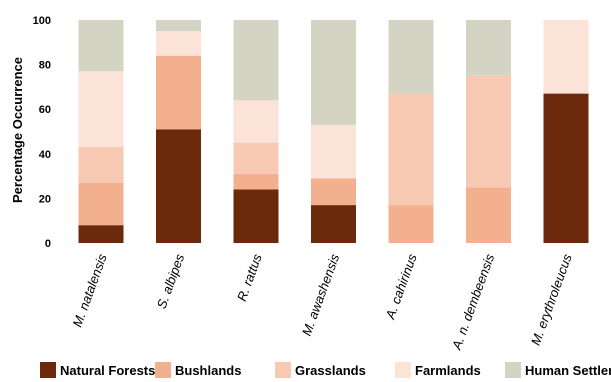 Image resolution: width=611 pixels, height=382 pixels. Describe the element at coordinates (321, 294) in the screenshot. I see `category-label: M. awashensis` at that location.